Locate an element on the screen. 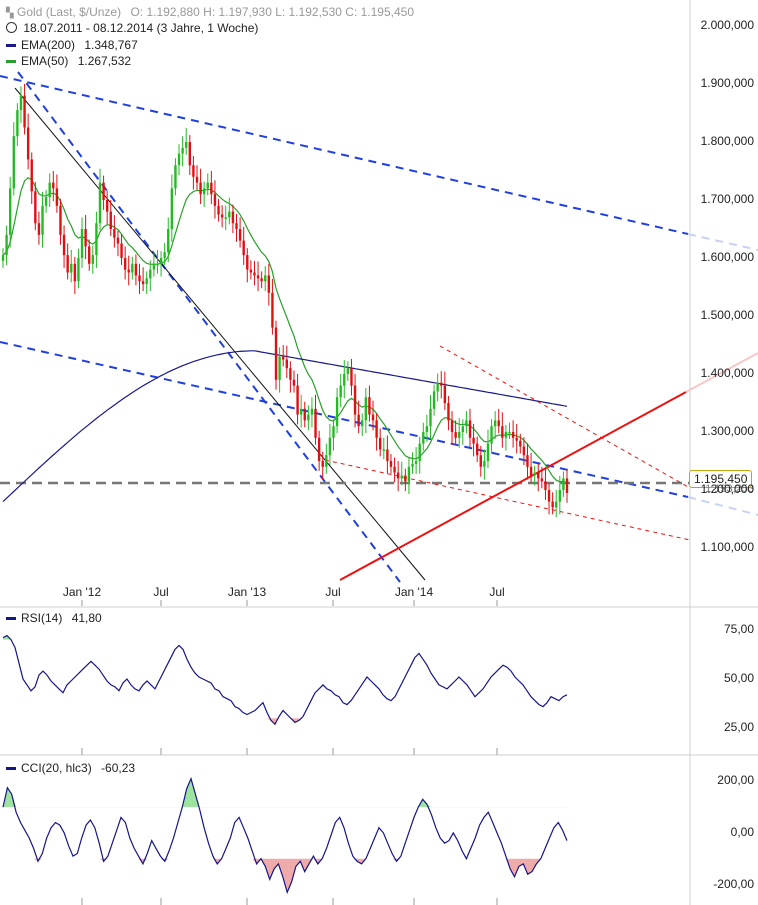  cci-overbought-fill is located at coordinates (285, 793).